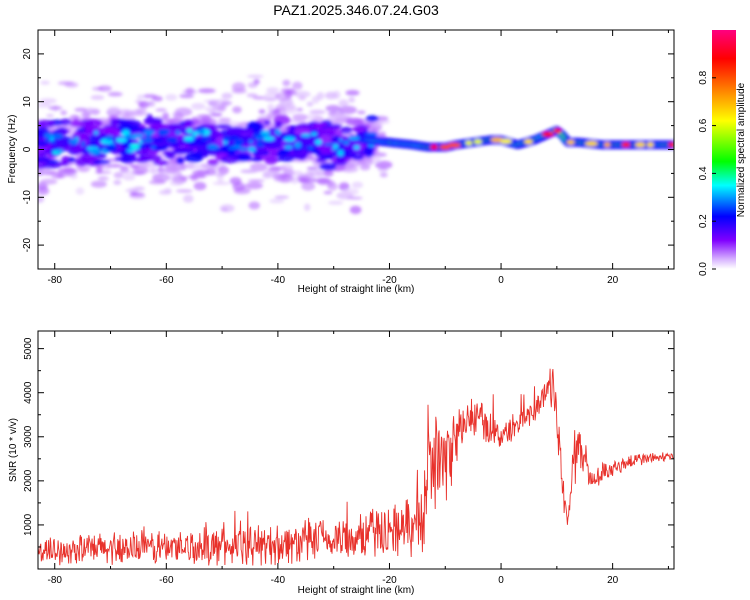 The width and height of the screenshot is (750, 600). What do you see at coordinates (27, 244) in the screenshot?
I see `spectrogram-y-tick-label: -20` at bounding box center [27, 244].